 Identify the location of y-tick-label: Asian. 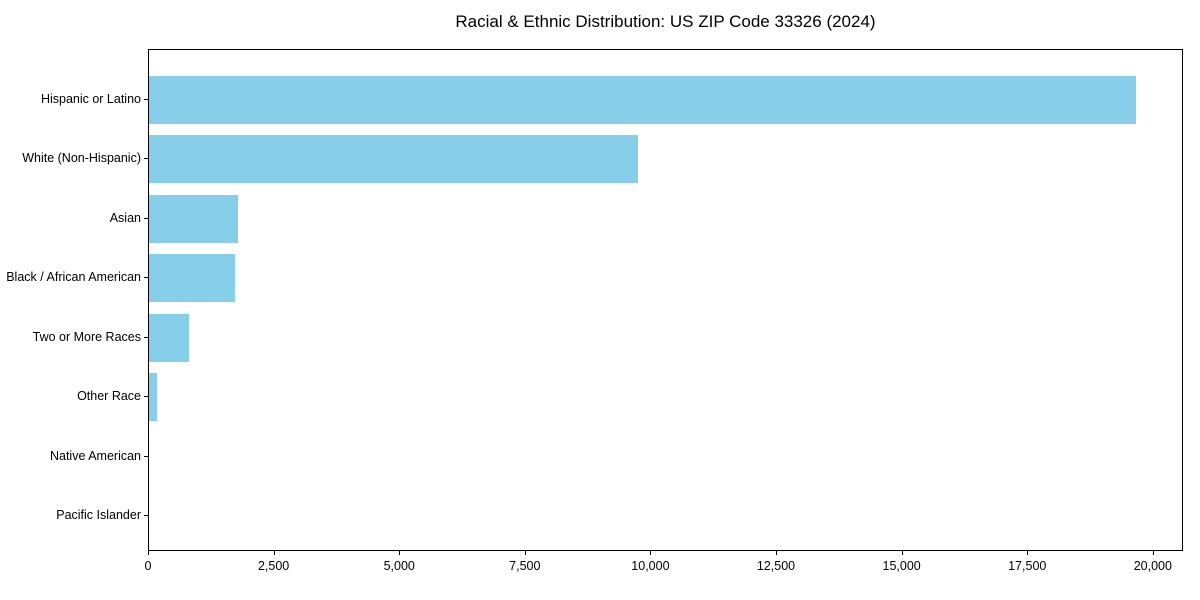
(125, 217).